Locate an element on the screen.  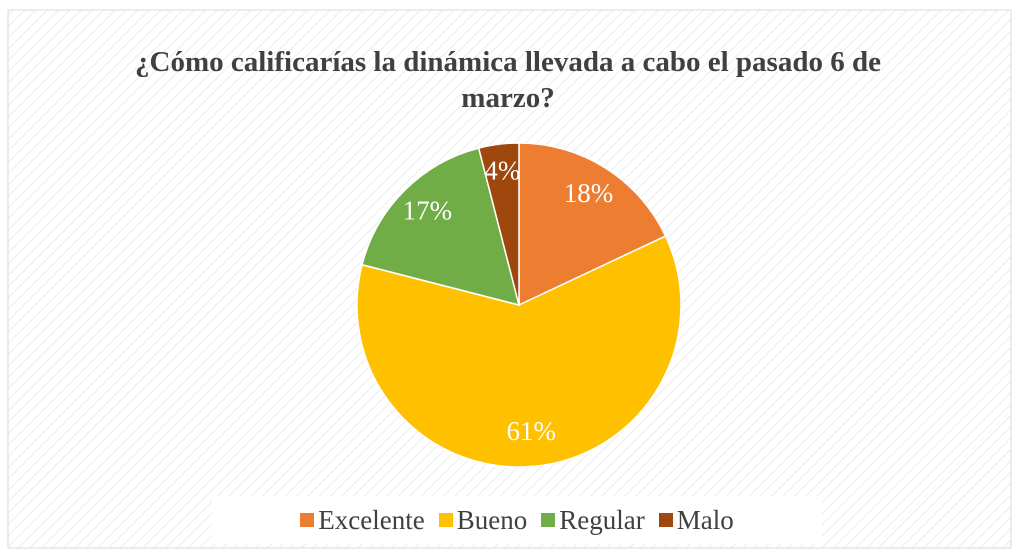
legend-label: Regular is located at coordinates (602, 519).